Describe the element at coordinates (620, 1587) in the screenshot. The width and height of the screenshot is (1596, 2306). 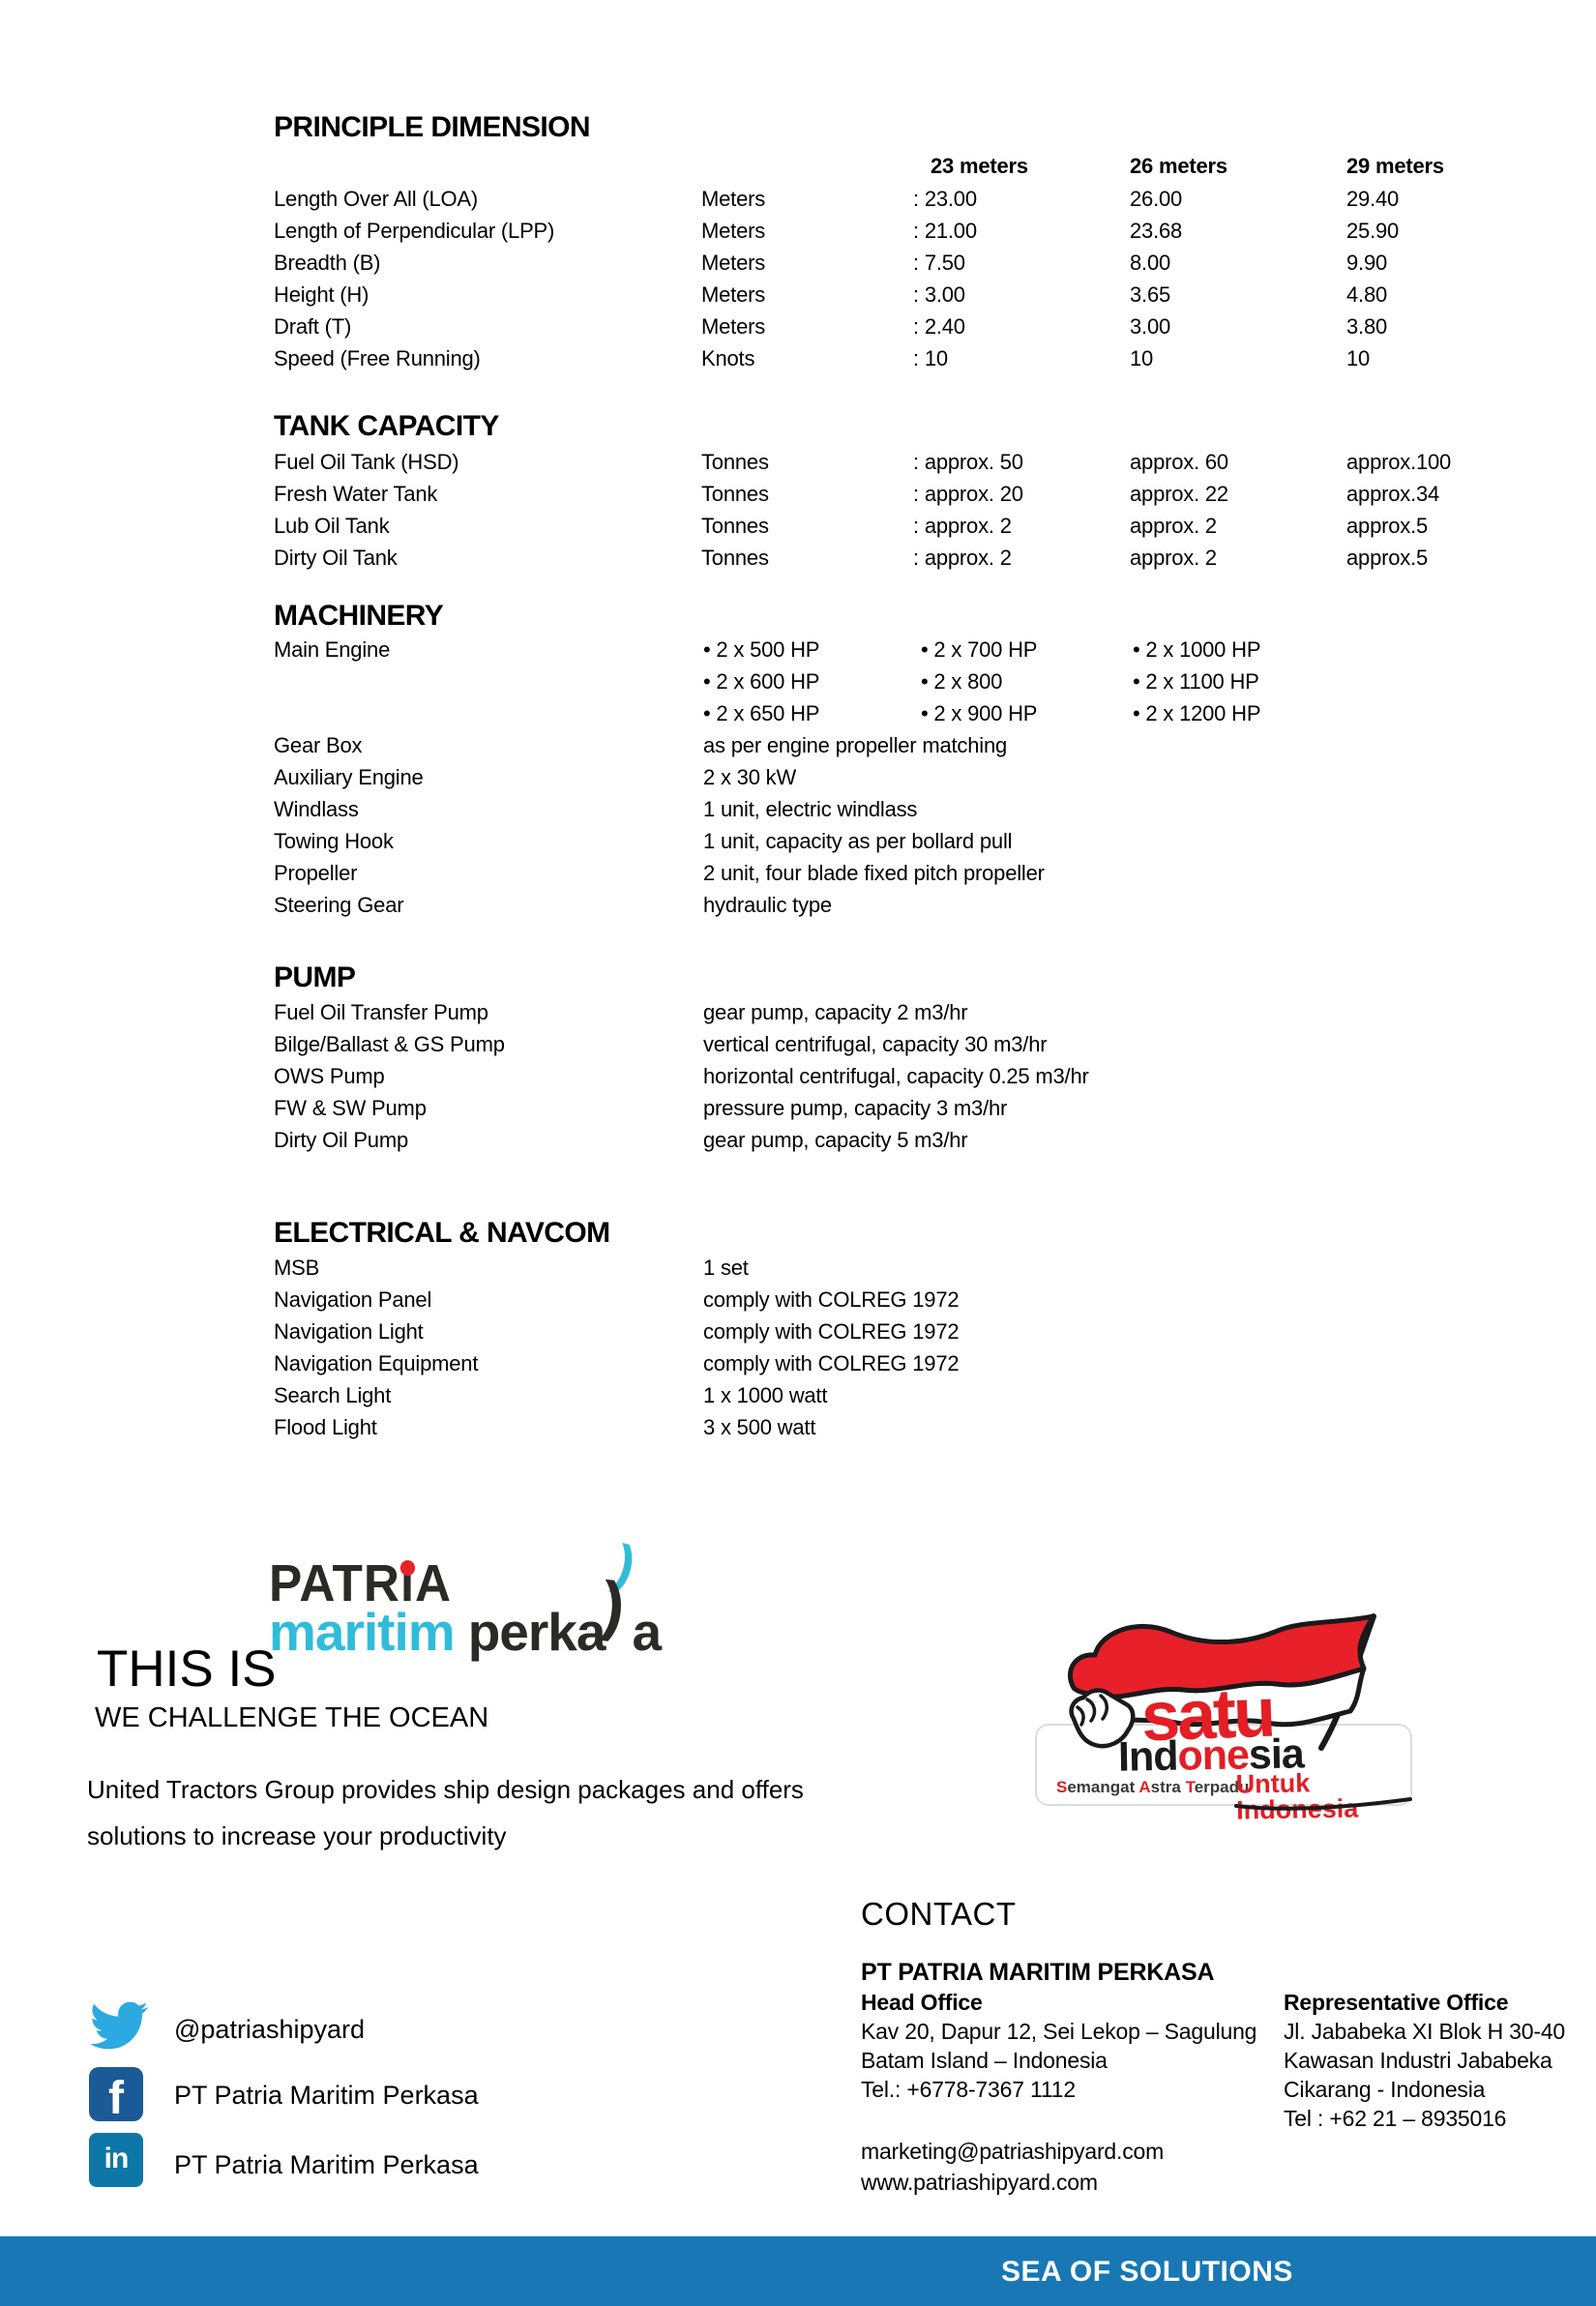
I see `logo-swoosh-s-icon: ))` at that location.